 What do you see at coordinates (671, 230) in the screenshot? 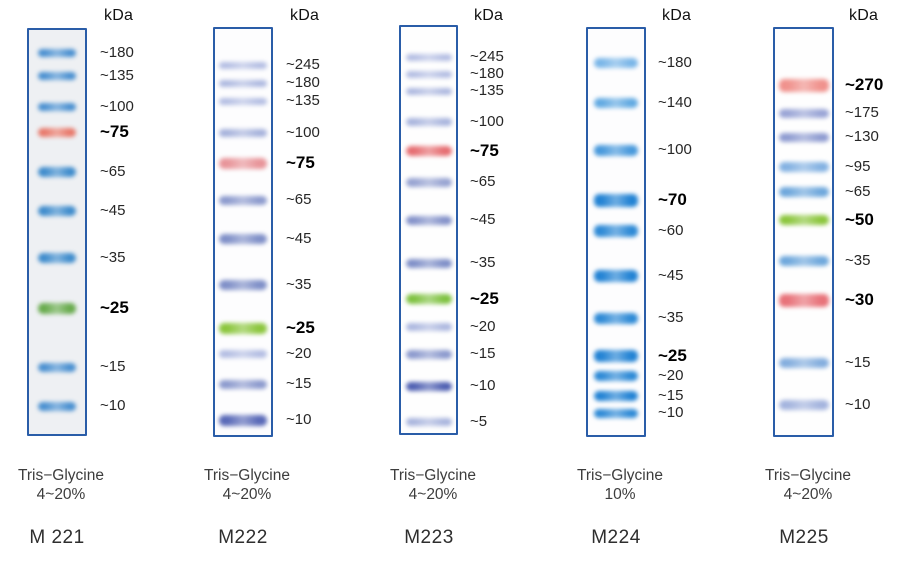
I see `band-label-M224-~60: ~60` at bounding box center [671, 230].